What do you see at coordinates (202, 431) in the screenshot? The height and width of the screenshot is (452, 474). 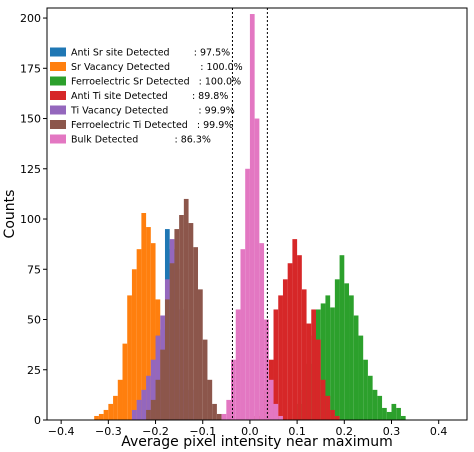 I see `x-tick-label: −0.1` at bounding box center [202, 431].